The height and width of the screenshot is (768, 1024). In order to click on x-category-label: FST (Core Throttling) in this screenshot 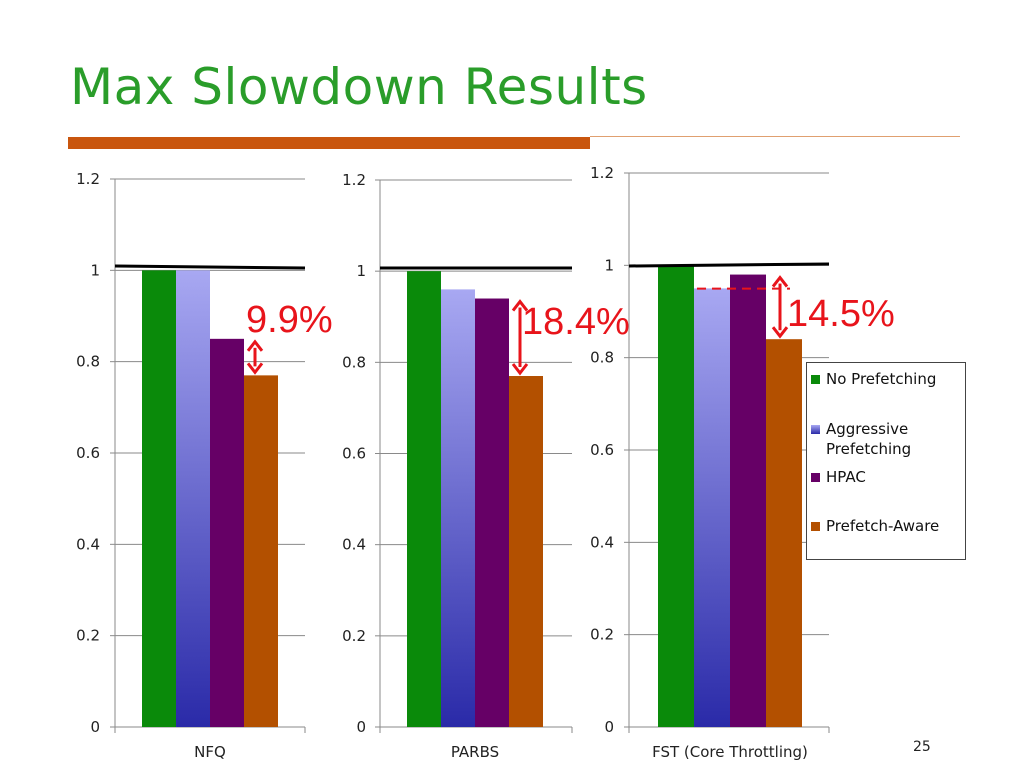, I will do `click(730, 752)`.